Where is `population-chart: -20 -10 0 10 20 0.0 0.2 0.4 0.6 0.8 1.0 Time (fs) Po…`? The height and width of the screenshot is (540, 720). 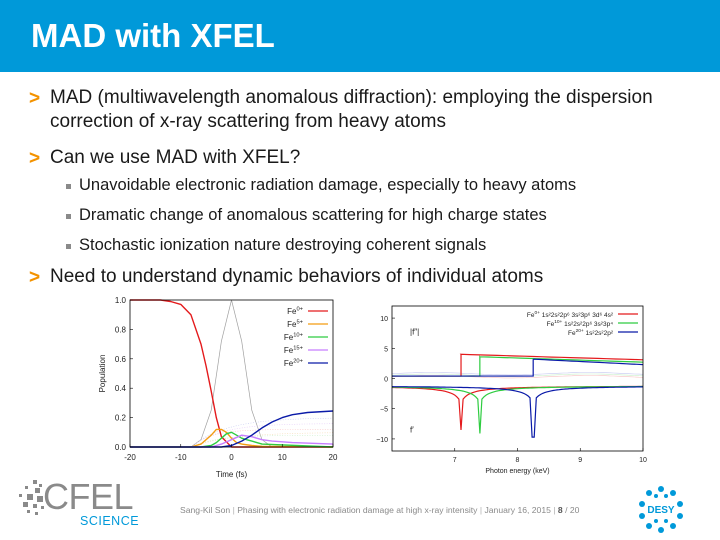 population-chart: -20 -10 0 10 20 0.0 0.2 0.4 0.6 0.8 1.0 Time (fs) Po… is located at coordinates (218, 387).